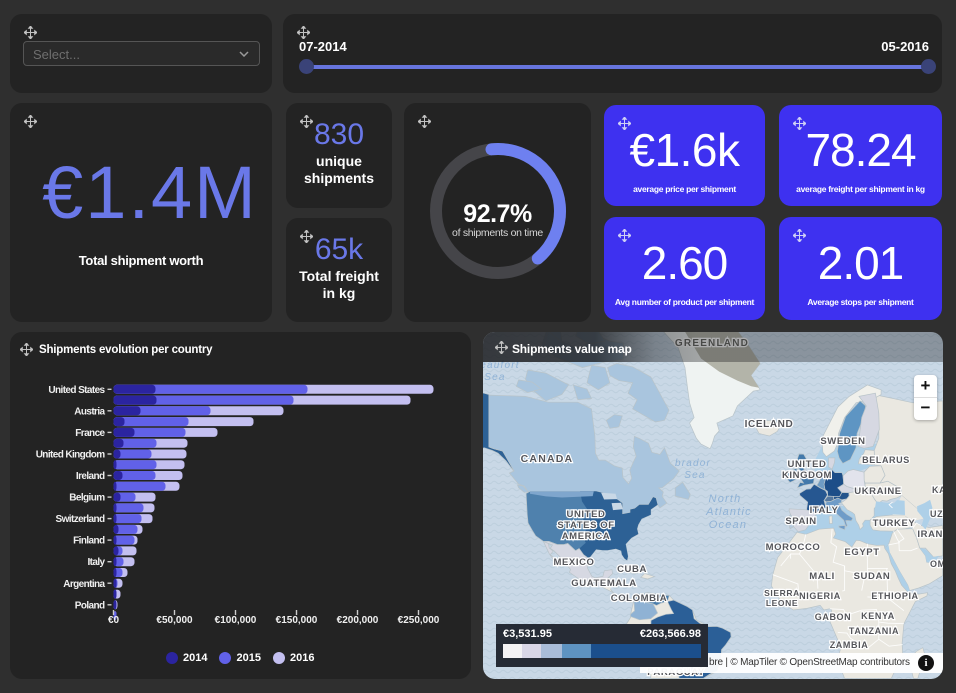 The width and height of the screenshot is (956, 693). What do you see at coordinates (89, 541) in the screenshot?
I see `svg-text: Finland` at bounding box center [89, 541].